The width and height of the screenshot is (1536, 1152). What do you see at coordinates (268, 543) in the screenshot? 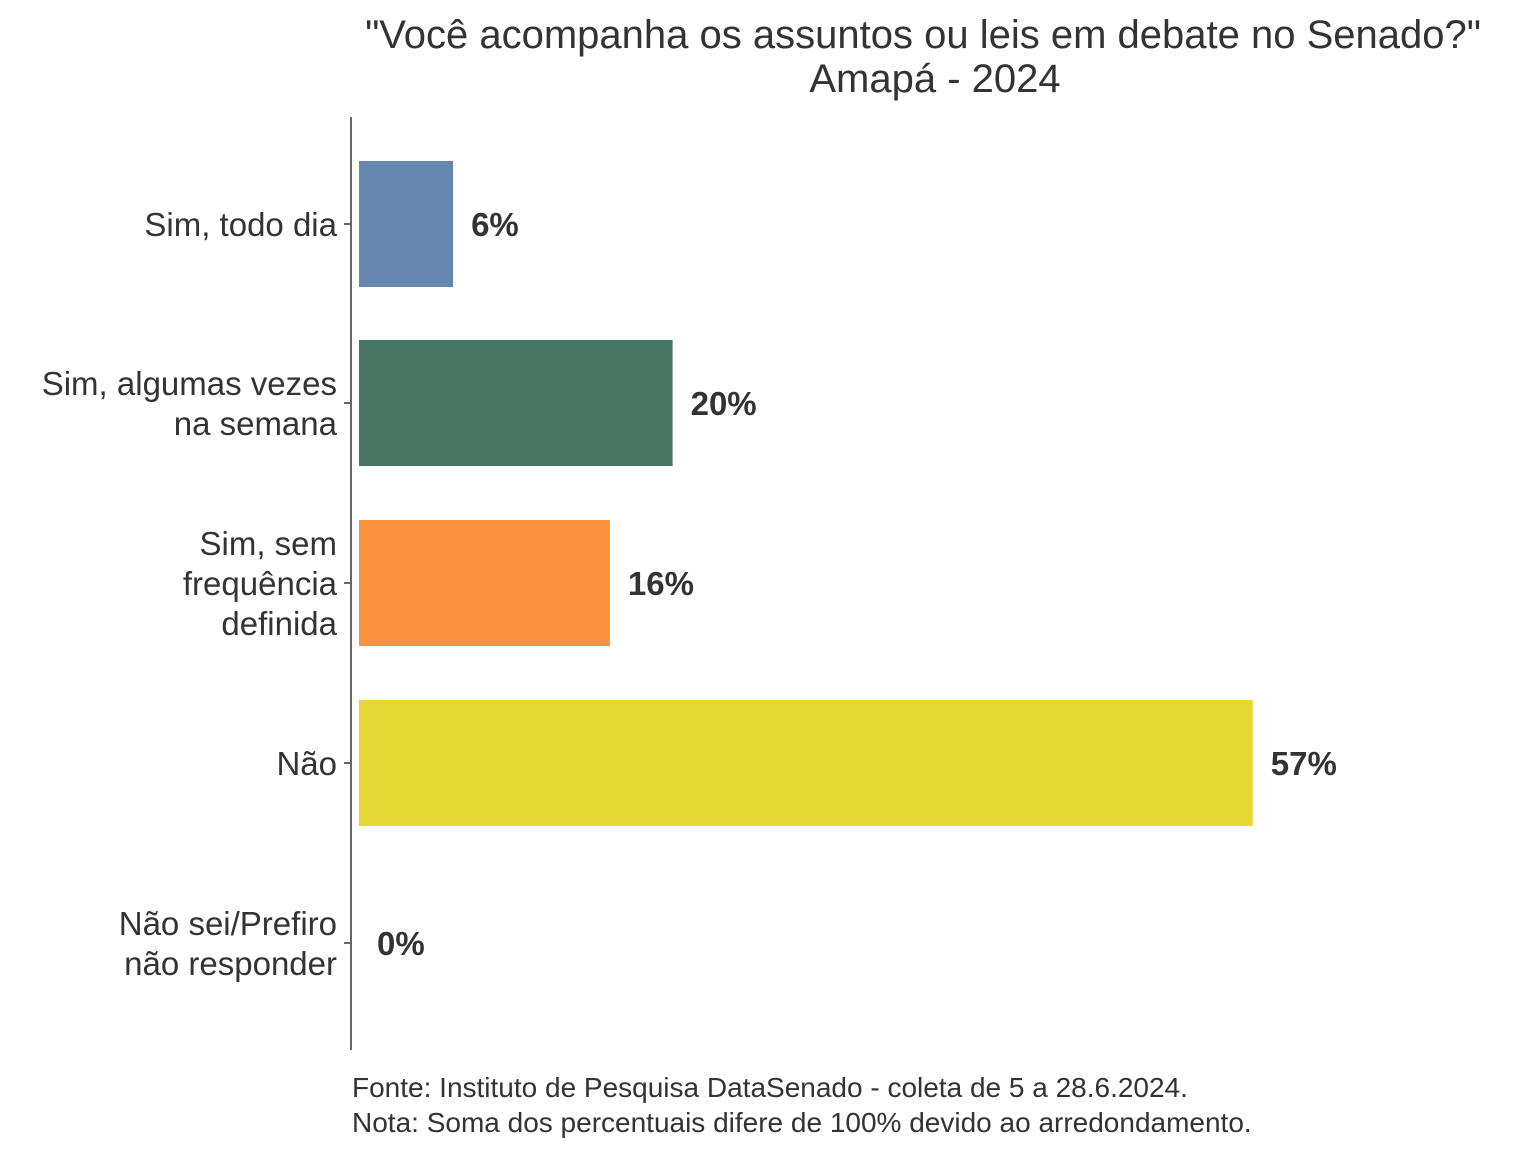
I see `category-label-2-line-0: Sim, sem` at bounding box center [268, 543].